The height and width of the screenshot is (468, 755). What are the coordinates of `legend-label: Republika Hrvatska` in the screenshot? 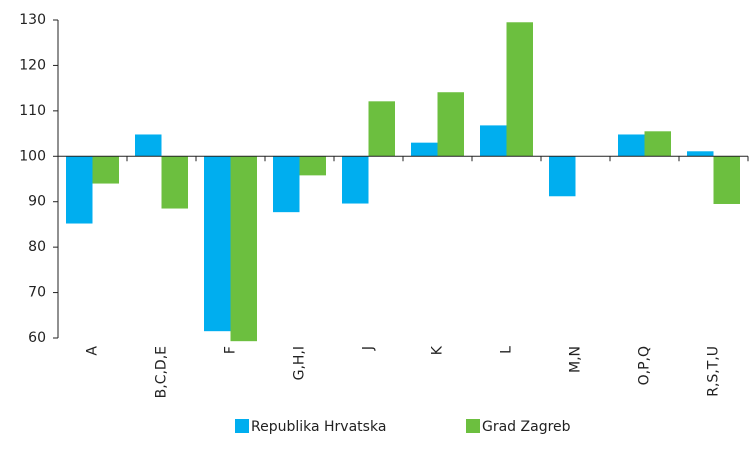 It's located at (318, 427).